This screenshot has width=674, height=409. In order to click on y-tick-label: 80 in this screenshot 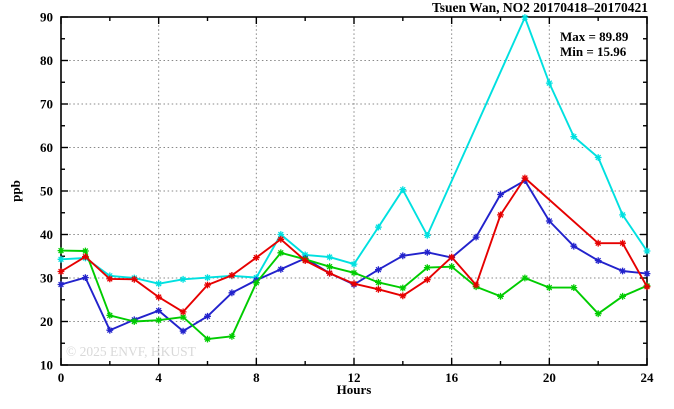, I will do `click(46, 60)`.